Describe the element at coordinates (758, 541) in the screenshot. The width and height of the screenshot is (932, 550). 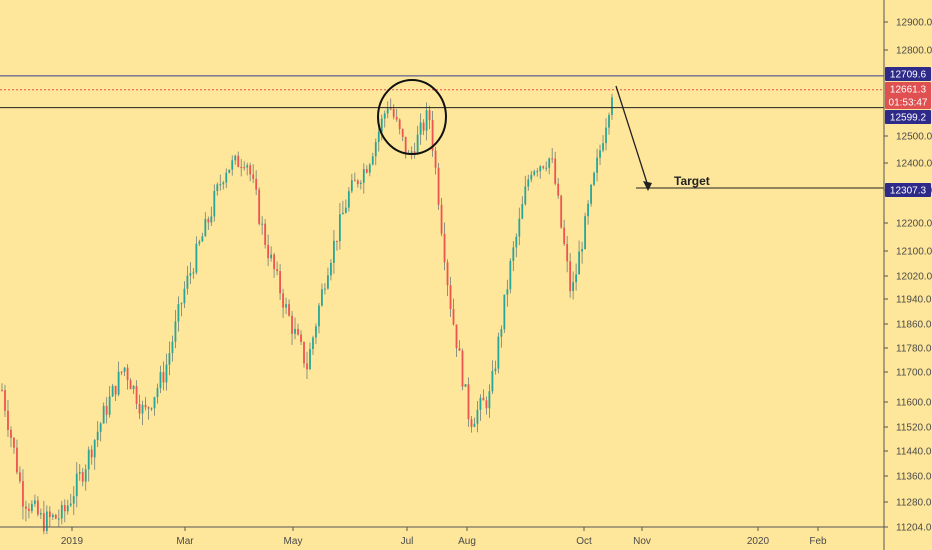
I see `time-tick-label: 2020` at that location.